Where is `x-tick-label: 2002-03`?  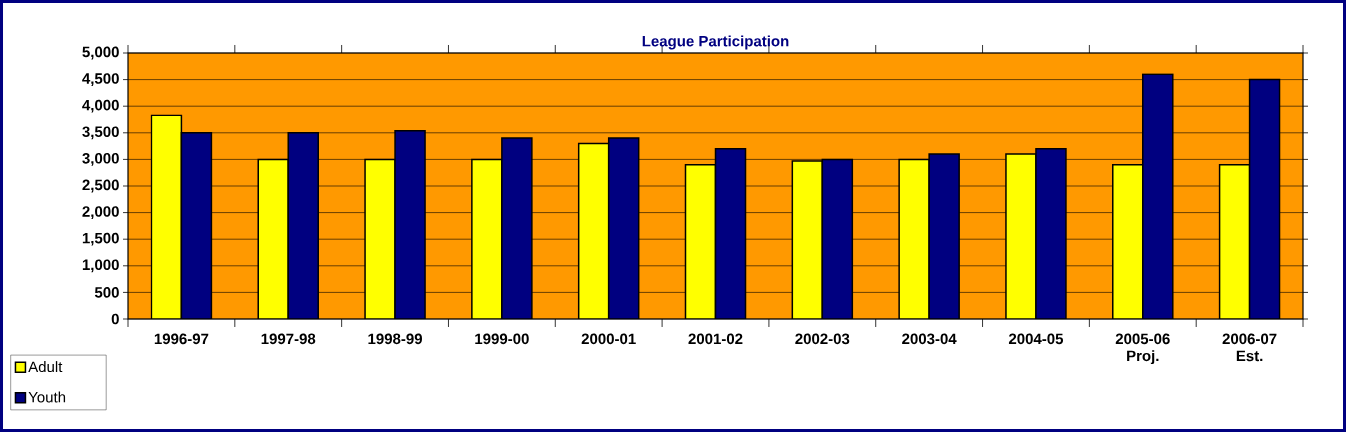
x-tick-label: 2002-03 is located at coordinates (822, 339).